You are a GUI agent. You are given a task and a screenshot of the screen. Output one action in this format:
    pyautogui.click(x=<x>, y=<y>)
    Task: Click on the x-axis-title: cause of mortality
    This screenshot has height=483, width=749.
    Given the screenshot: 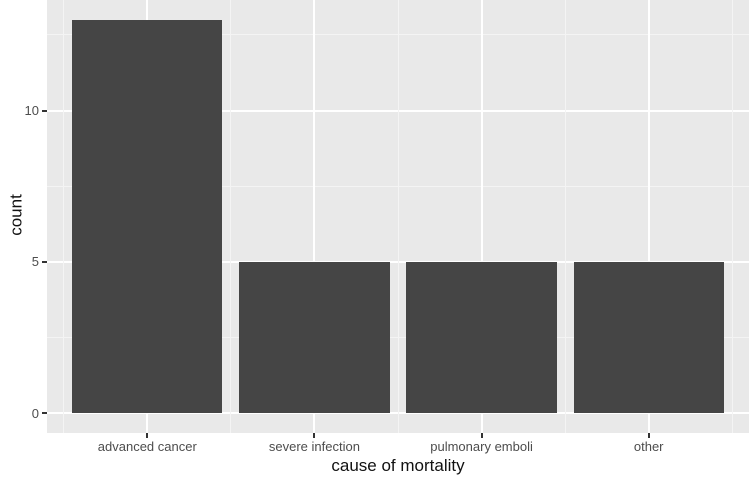 What is the action you would take?
    pyautogui.click(x=398, y=465)
    